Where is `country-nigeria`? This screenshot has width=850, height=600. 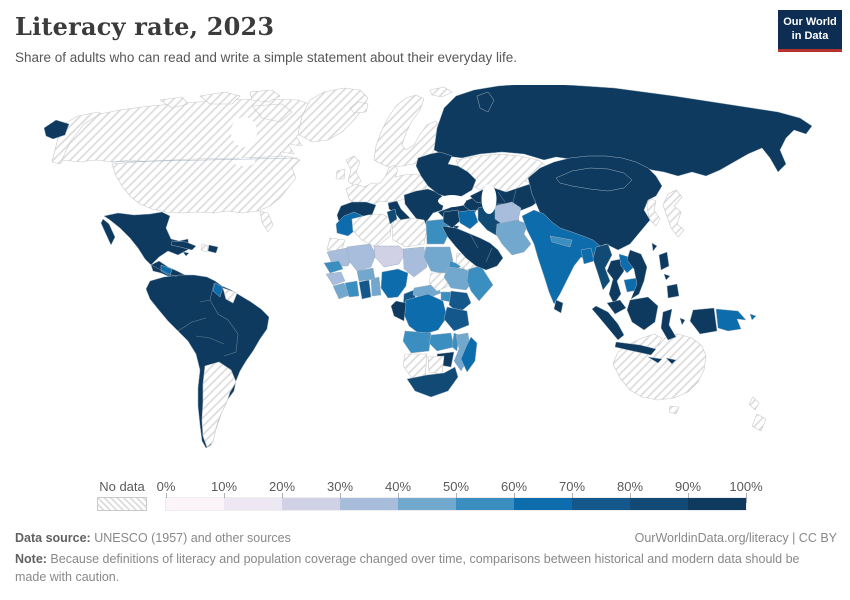
country-nigeria is located at coordinates (394, 283).